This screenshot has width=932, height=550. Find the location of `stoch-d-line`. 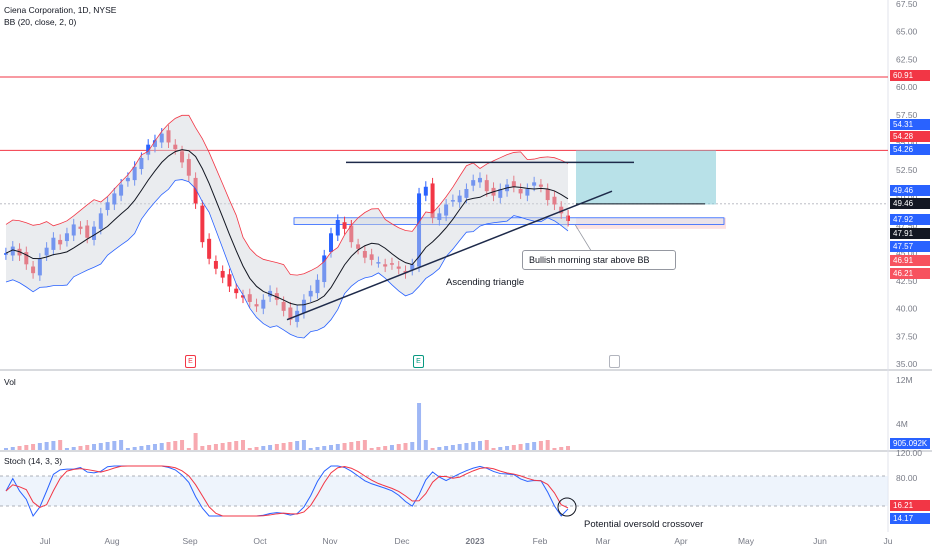

stoch-d-line is located at coordinates (287, 491).